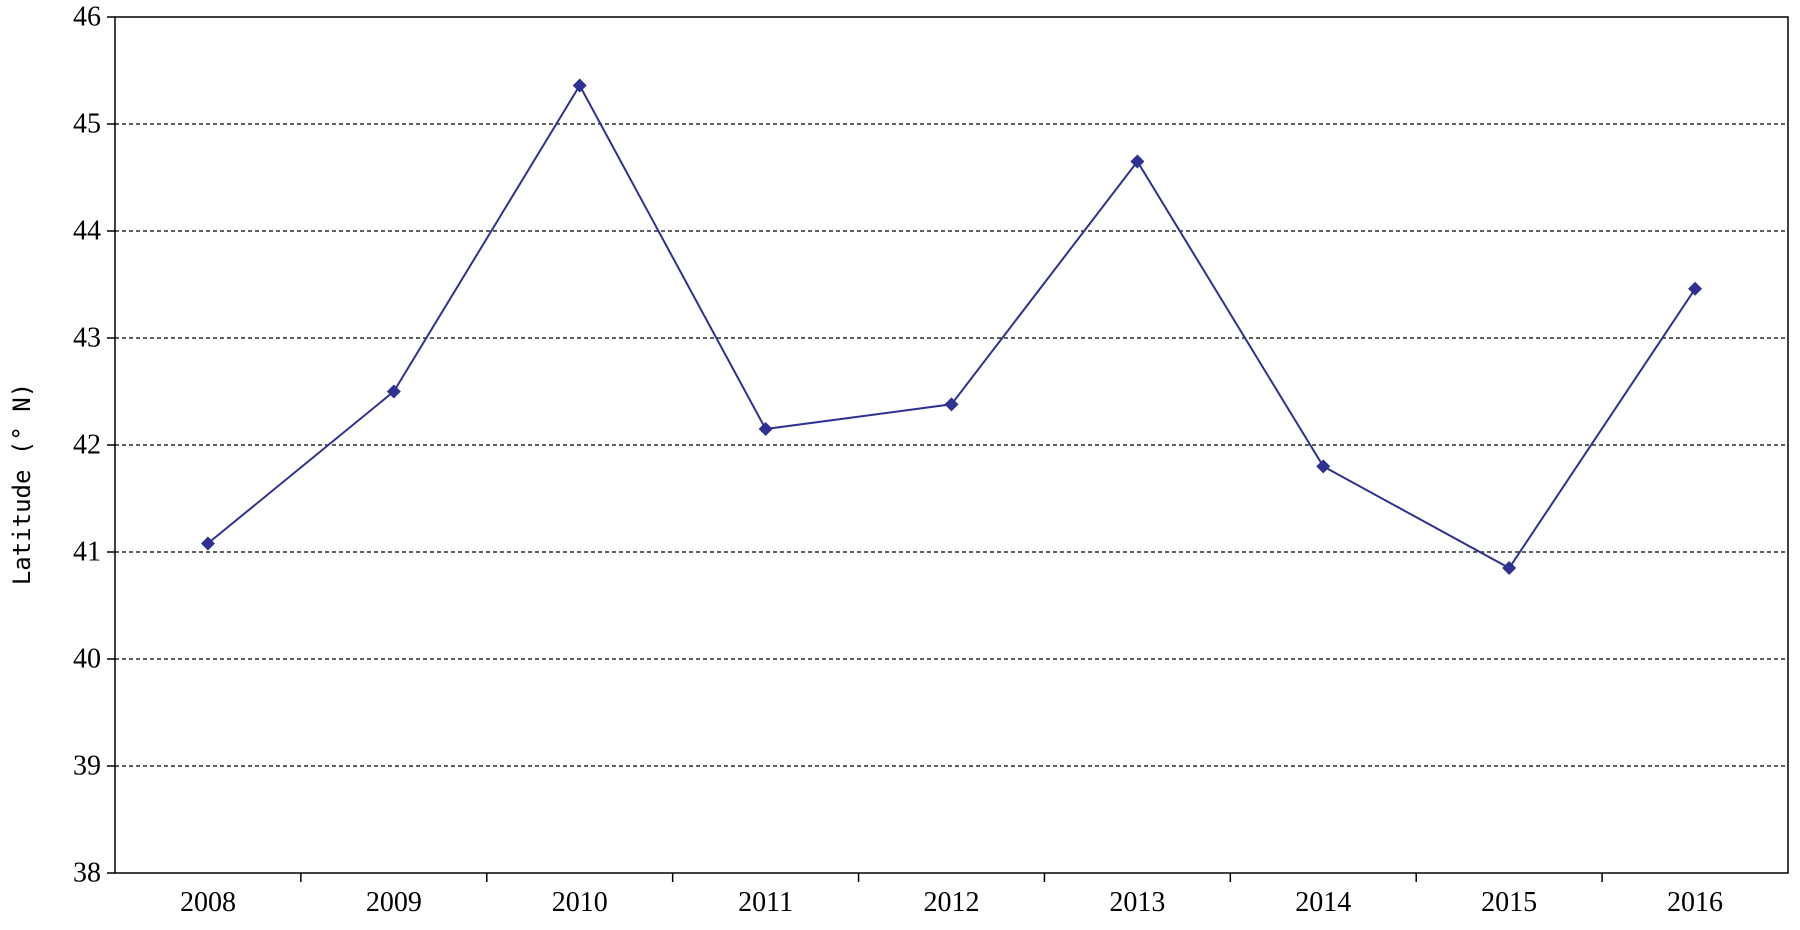 The image size is (1800, 930). What do you see at coordinates (87, 124) in the screenshot?
I see `y-tick-label: 45` at bounding box center [87, 124].